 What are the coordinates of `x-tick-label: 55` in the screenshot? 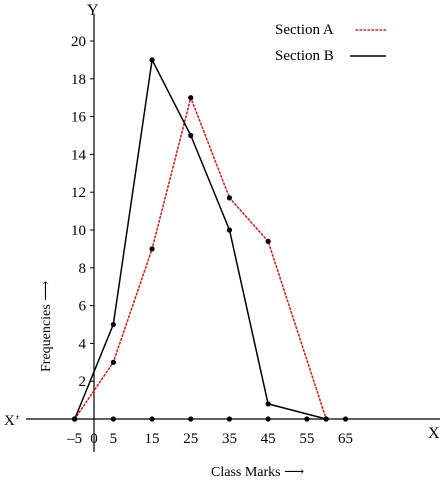 It's located at (306, 439).